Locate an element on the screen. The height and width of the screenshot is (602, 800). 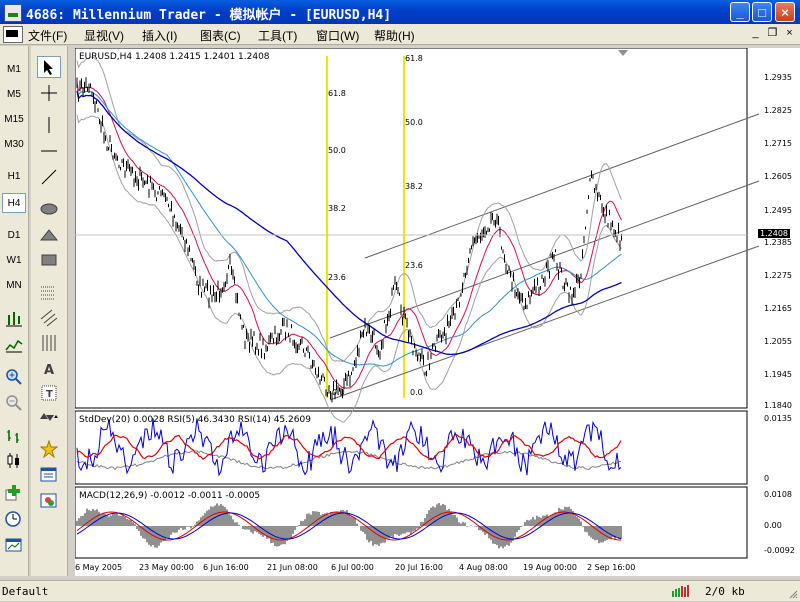
fibo1-label-382: 38.2 is located at coordinates (337, 208).